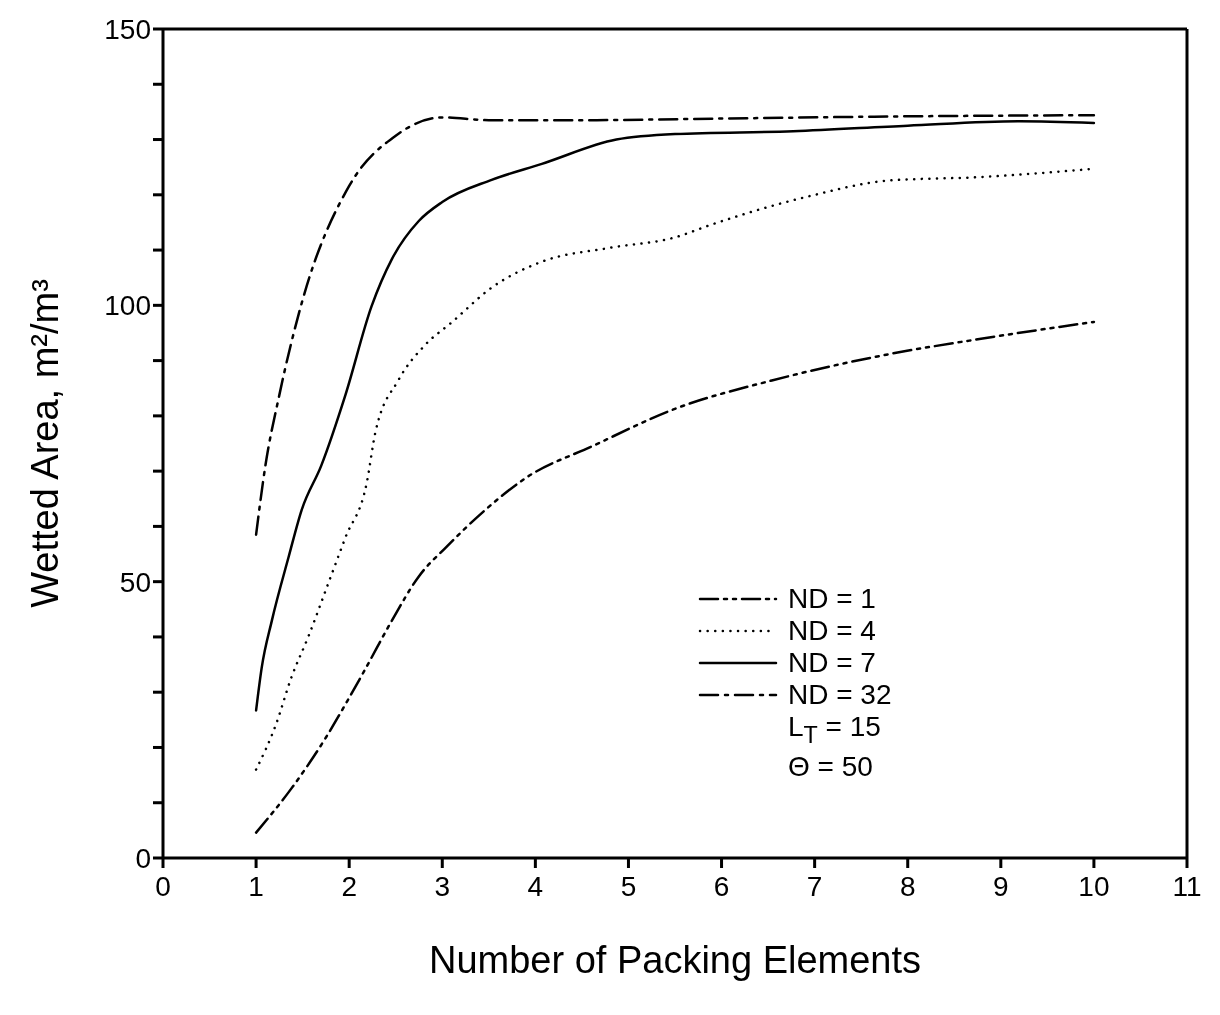 This screenshot has height=1015, width=1220. Describe the element at coordinates (127, 306) in the screenshot. I see `y-tick-label: 100` at that location.